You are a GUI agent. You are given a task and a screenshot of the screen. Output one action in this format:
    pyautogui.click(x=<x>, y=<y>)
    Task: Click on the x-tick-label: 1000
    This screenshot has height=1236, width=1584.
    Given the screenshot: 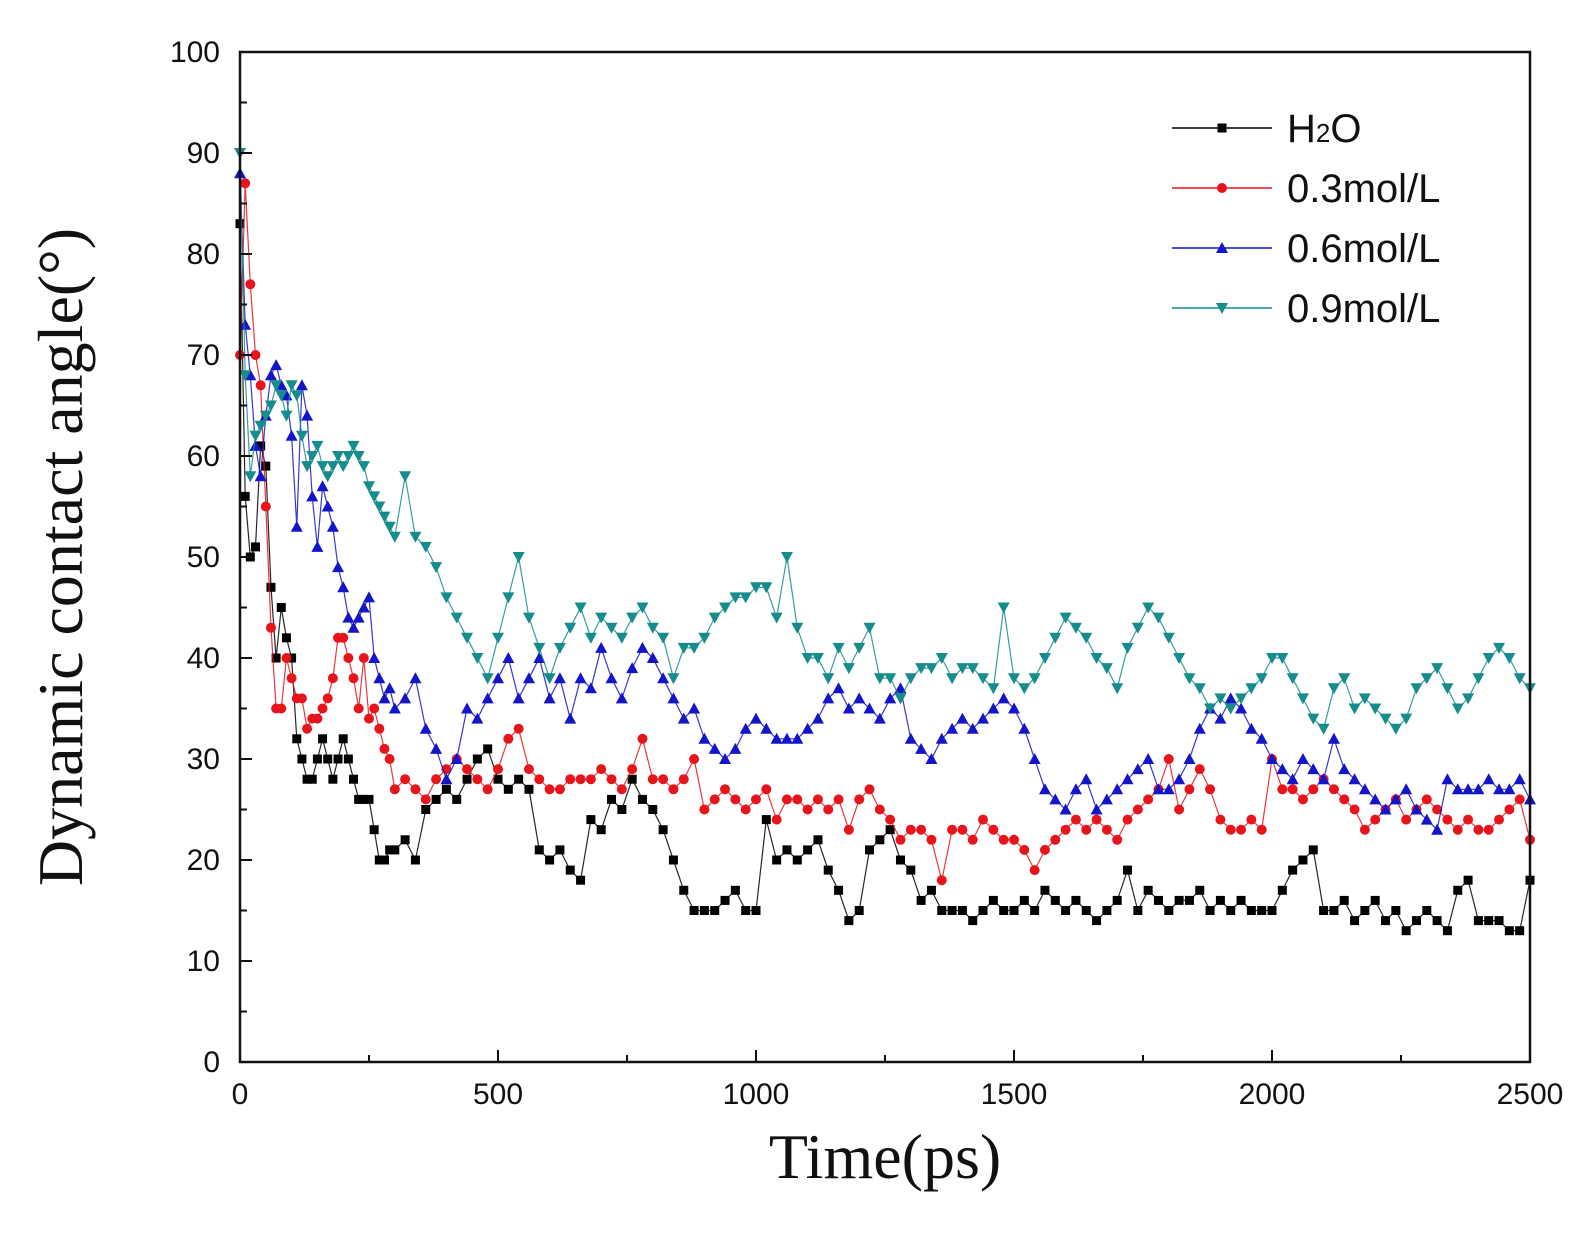 What is the action you would take?
    pyautogui.click(x=756, y=1094)
    